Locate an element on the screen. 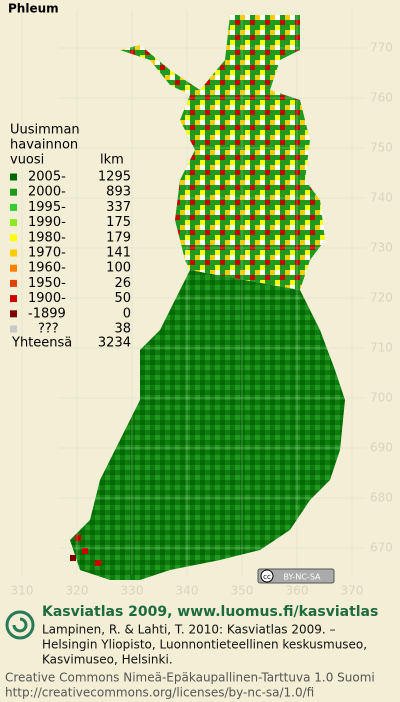 The width and height of the screenshot is (400, 702). cc-icon: cc is located at coordinates (267, 577).